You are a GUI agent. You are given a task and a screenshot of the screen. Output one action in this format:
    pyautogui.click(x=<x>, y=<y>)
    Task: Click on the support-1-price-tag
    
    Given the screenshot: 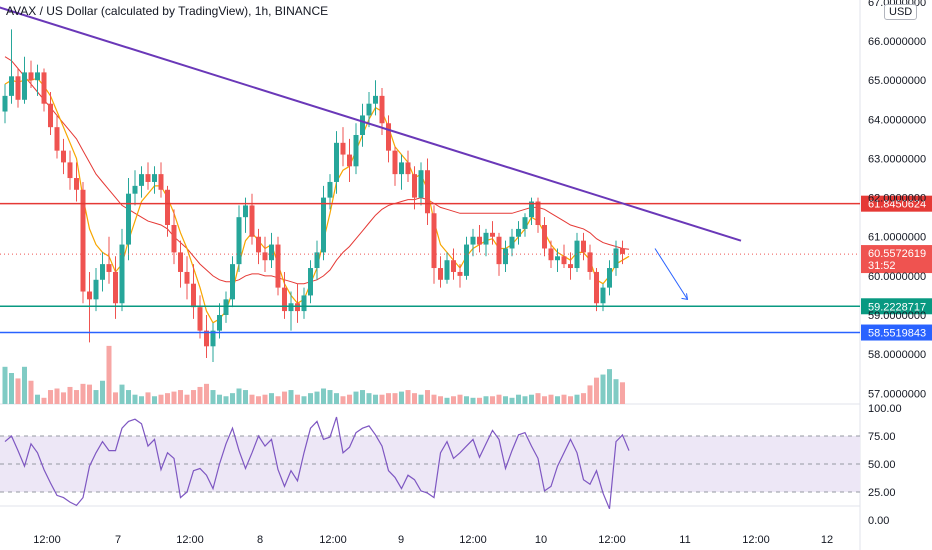 What is the action you would take?
    pyautogui.click(x=896, y=306)
    